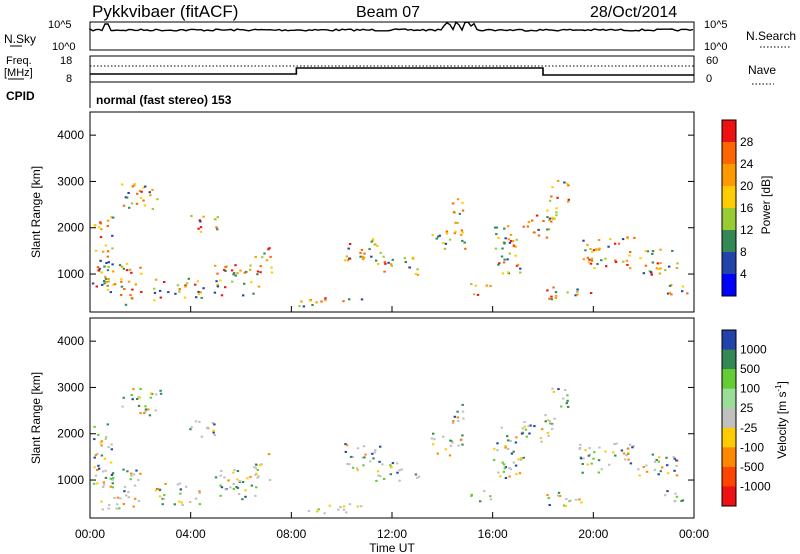 The image size is (800, 554). What do you see at coordinates (771, 36) in the screenshot?
I see `nsearch-label: N.Search` at bounding box center [771, 36].